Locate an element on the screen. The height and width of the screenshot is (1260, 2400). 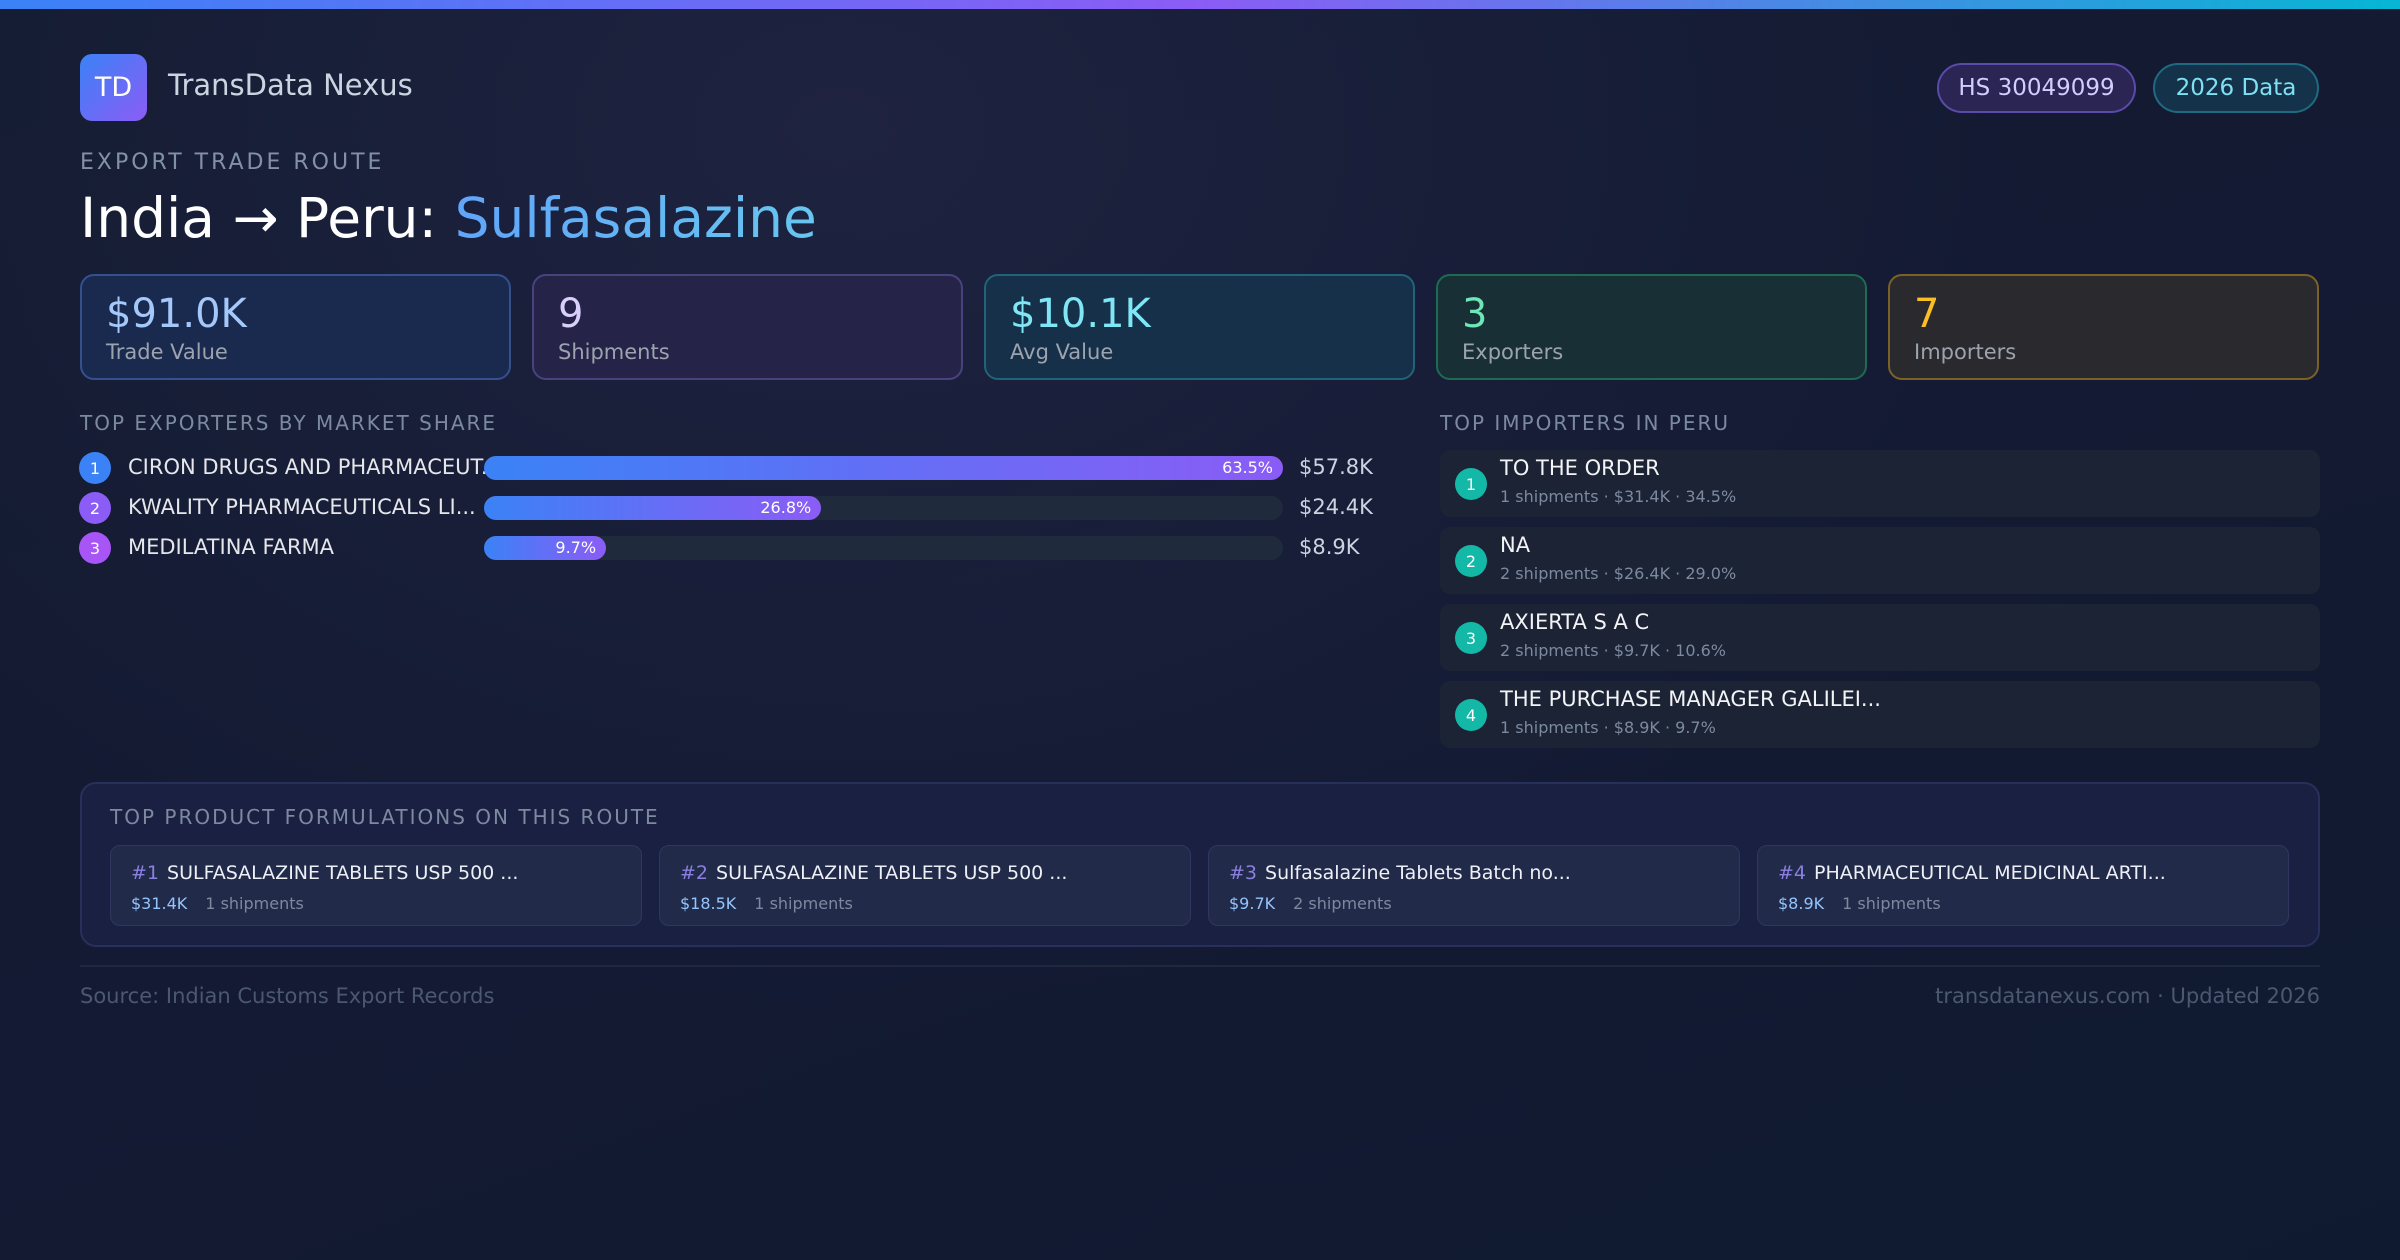
importer-name: TO THE ORDER is located at coordinates (1580, 468).